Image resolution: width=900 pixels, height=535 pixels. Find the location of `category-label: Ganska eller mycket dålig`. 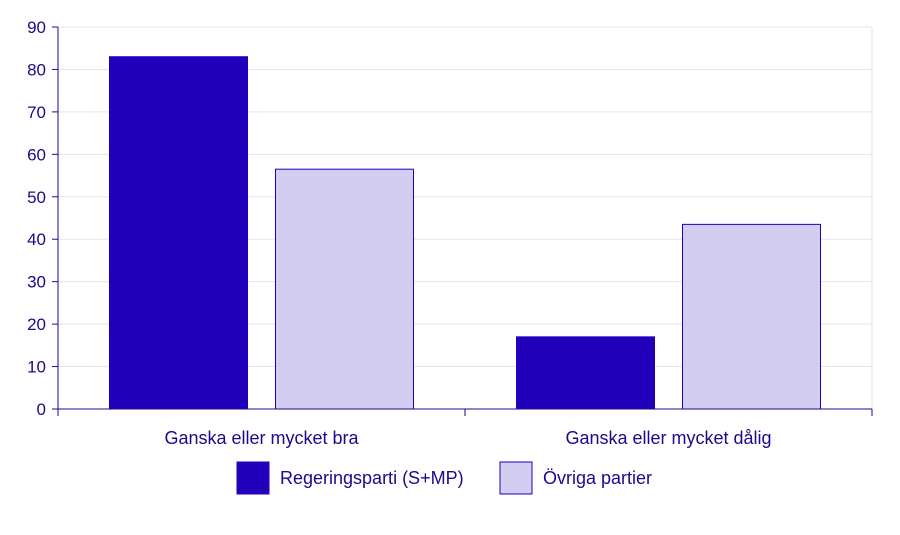

category-label: Ganska eller mycket dålig is located at coordinates (668, 438).